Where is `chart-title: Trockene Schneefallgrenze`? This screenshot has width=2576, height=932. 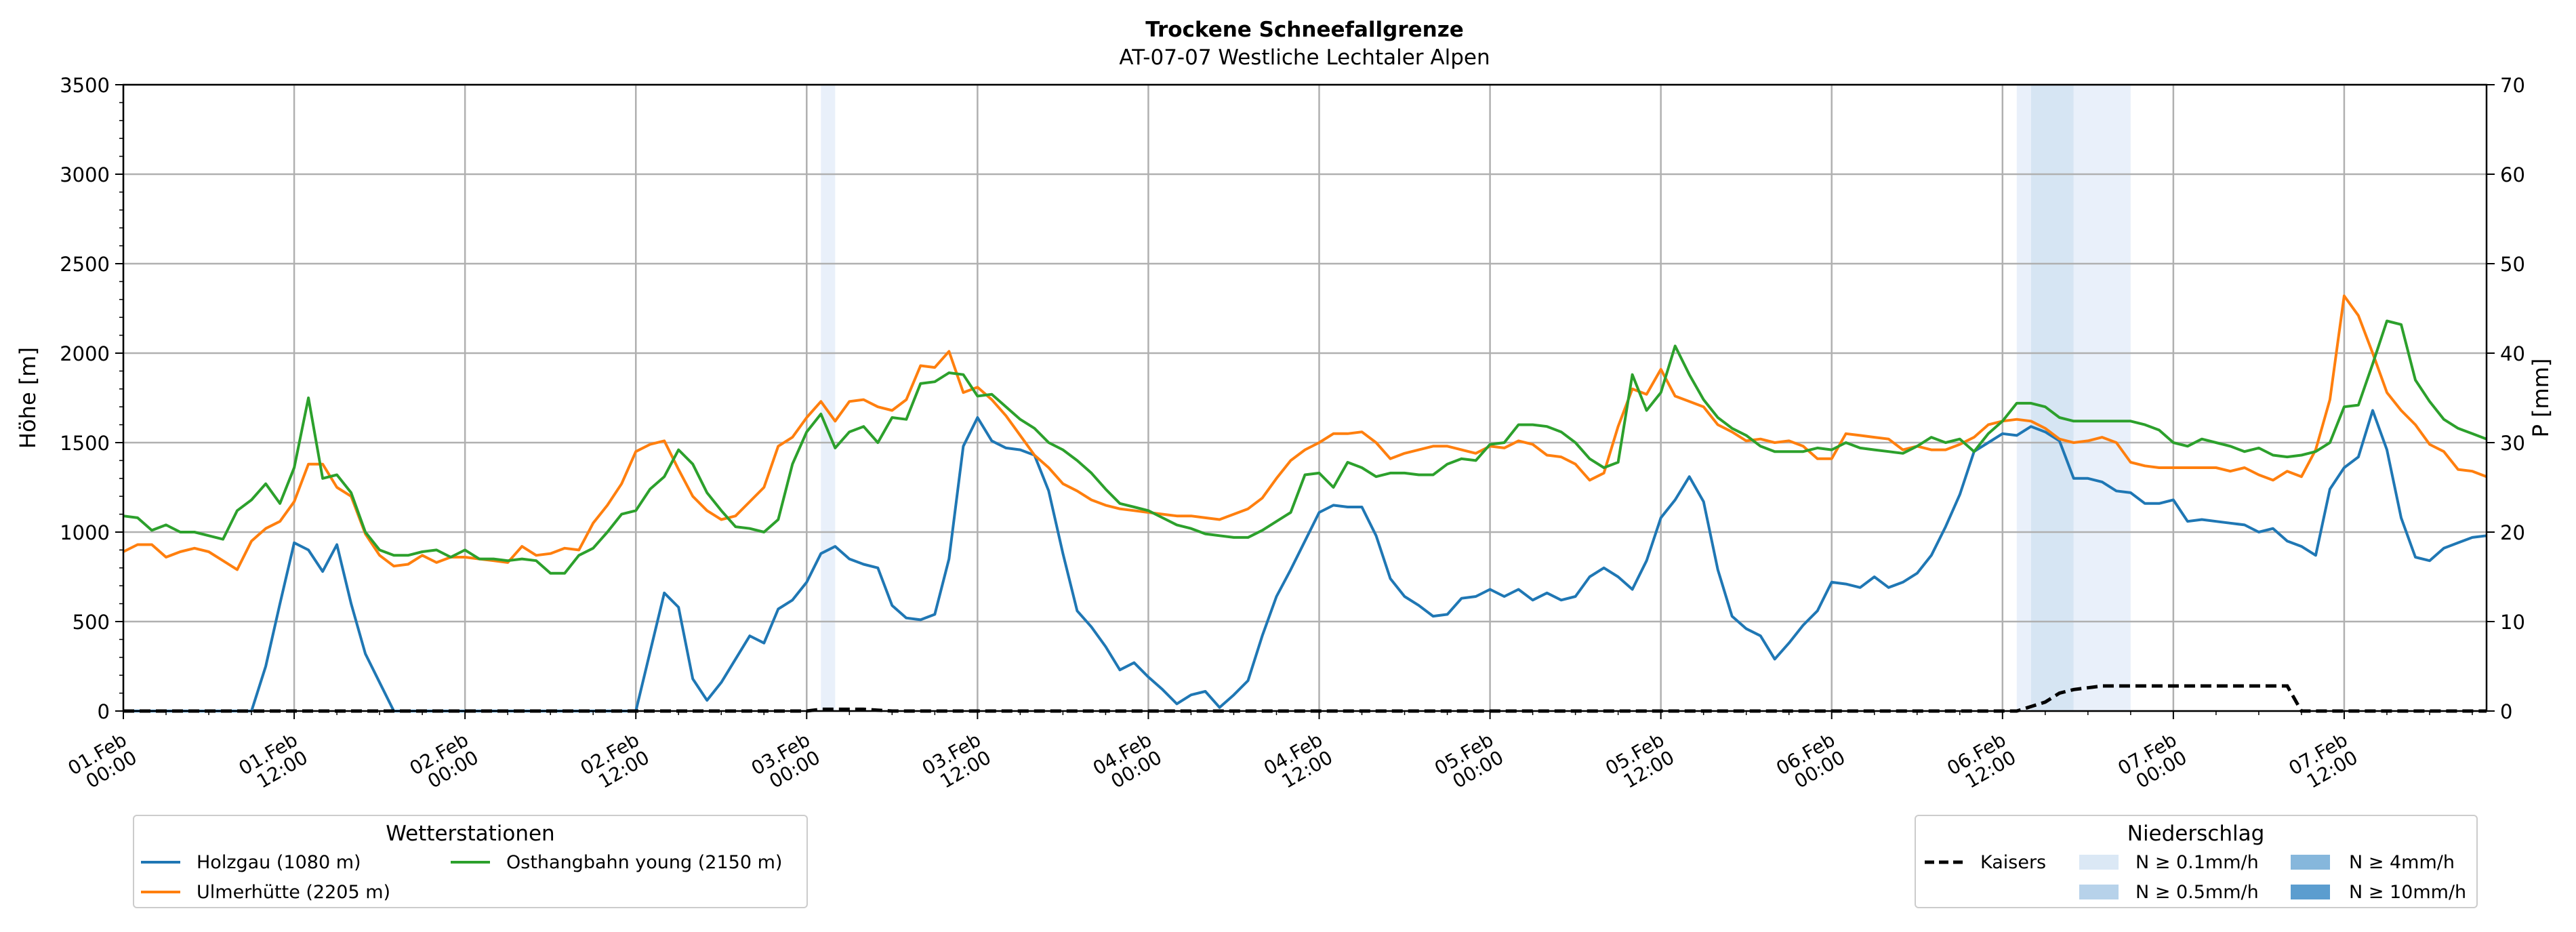
chart-title: Trockene Schneefallgrenze is located at coordinates (1305, 30).